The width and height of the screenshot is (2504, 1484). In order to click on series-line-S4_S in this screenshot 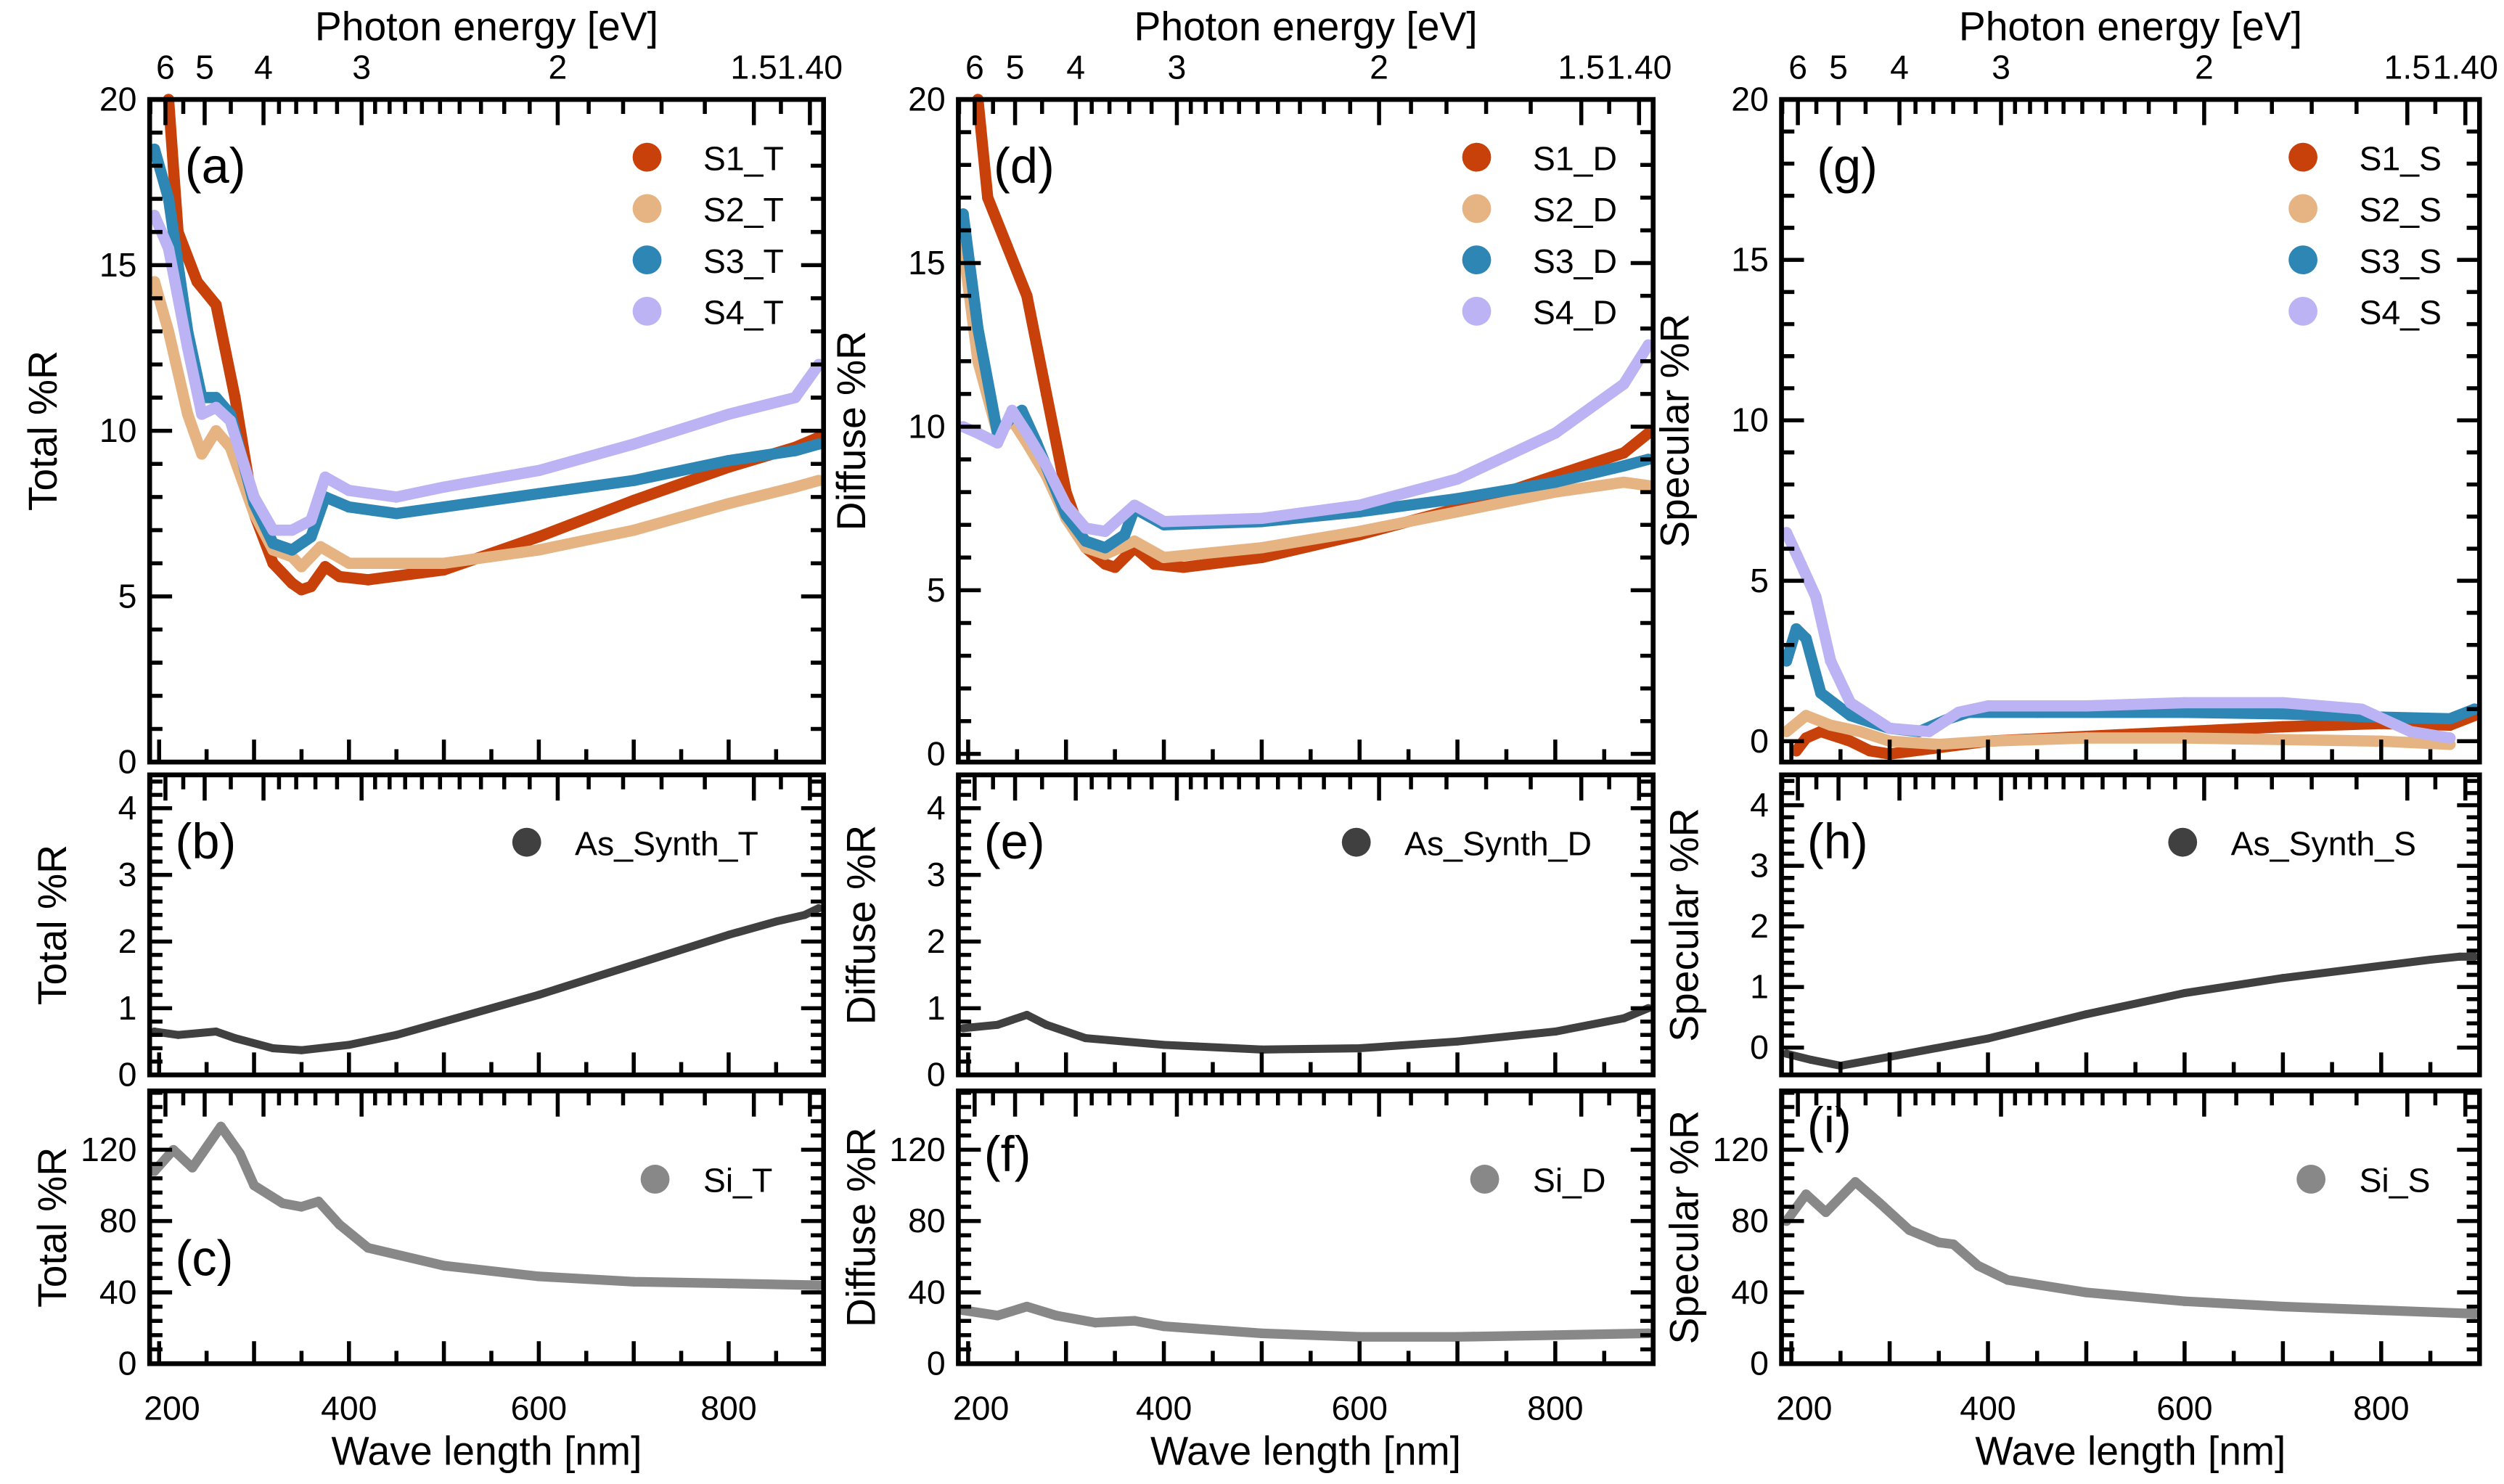, I will do `click(2118, 635)`.